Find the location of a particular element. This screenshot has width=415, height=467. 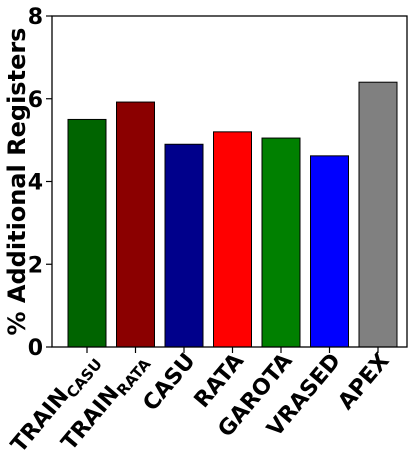

bar-garota is located at coordinates (281, 242).